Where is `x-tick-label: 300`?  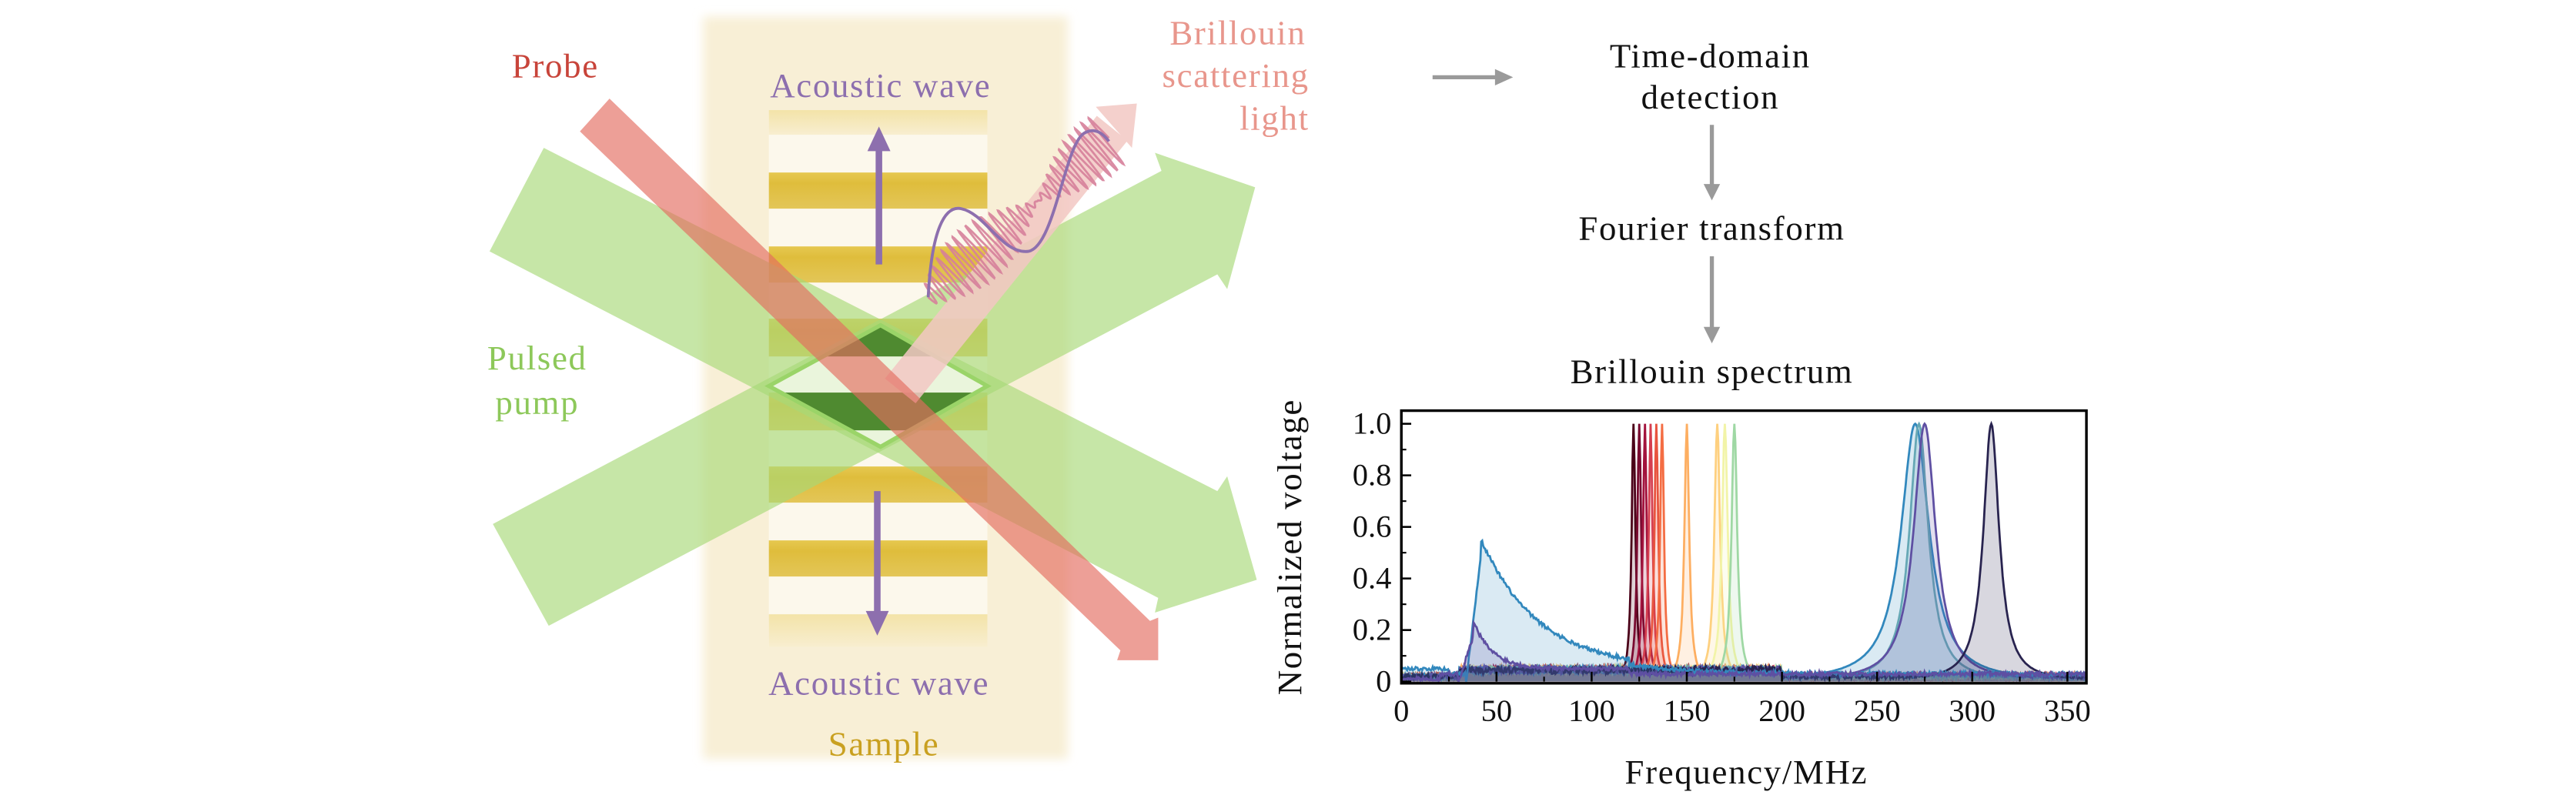 x-tick-label: 300 is located at coordinates (1973, 710).